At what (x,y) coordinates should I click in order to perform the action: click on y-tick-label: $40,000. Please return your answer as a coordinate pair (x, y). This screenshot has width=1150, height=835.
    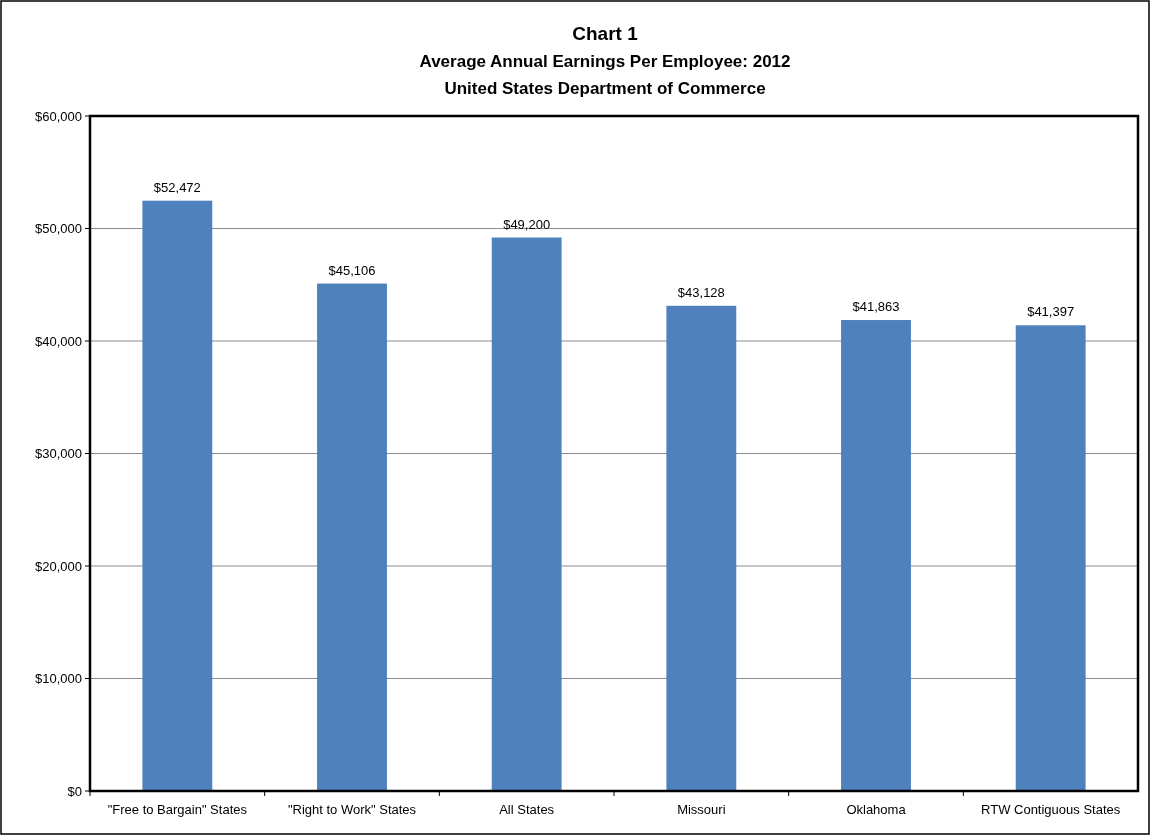
    Looking at the image, I should click on (58, 341).